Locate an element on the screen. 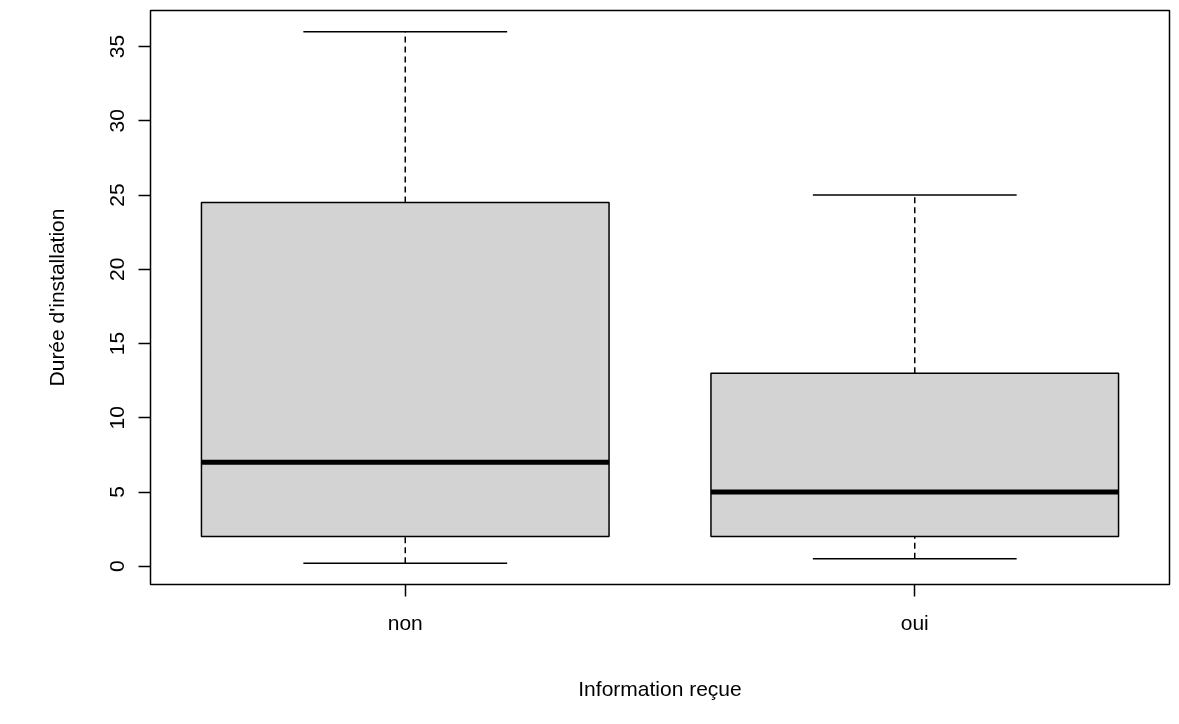  y-tick-label: 35 is located at coordinates (117, 46).